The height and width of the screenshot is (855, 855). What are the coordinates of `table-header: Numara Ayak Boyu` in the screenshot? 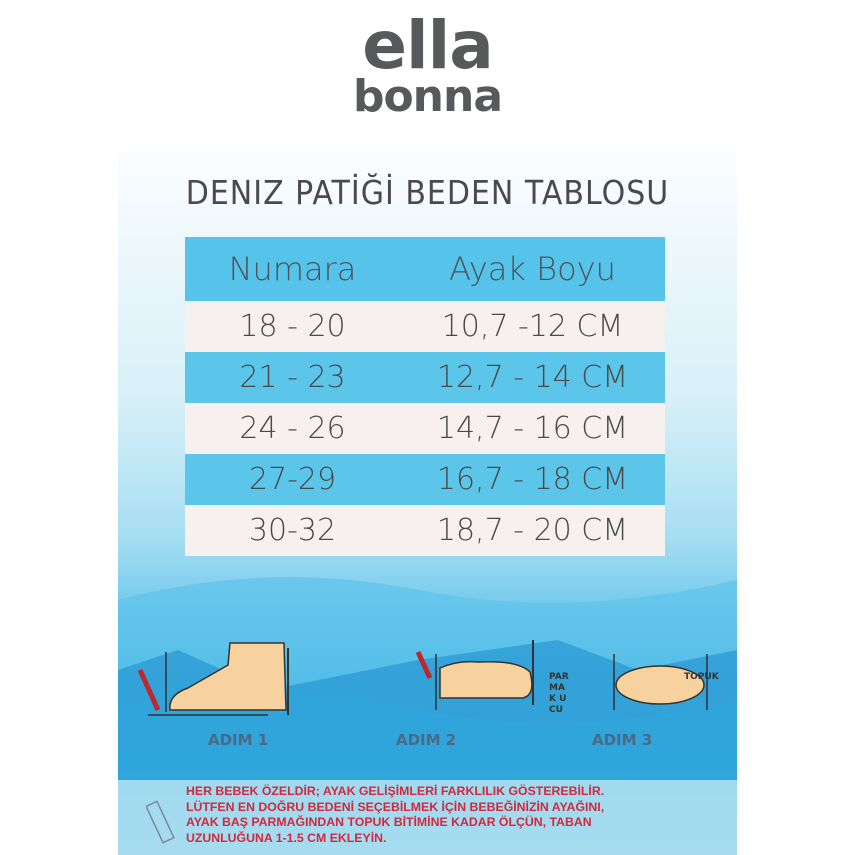 It's located at (425, 269).